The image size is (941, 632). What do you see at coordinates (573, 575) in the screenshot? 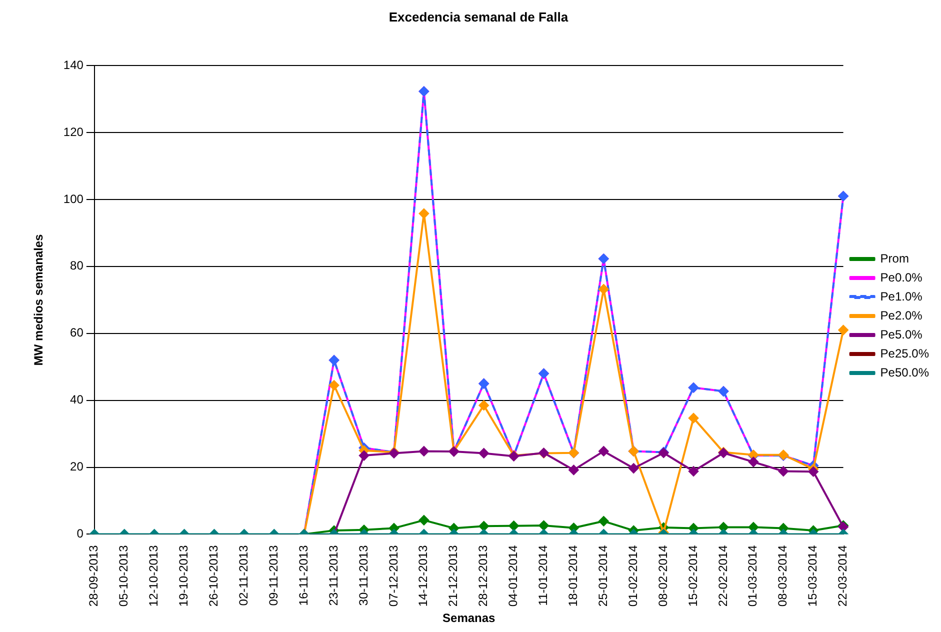
I see `x-tick-label: 18-01-2014` at bounding box center [573, 575].